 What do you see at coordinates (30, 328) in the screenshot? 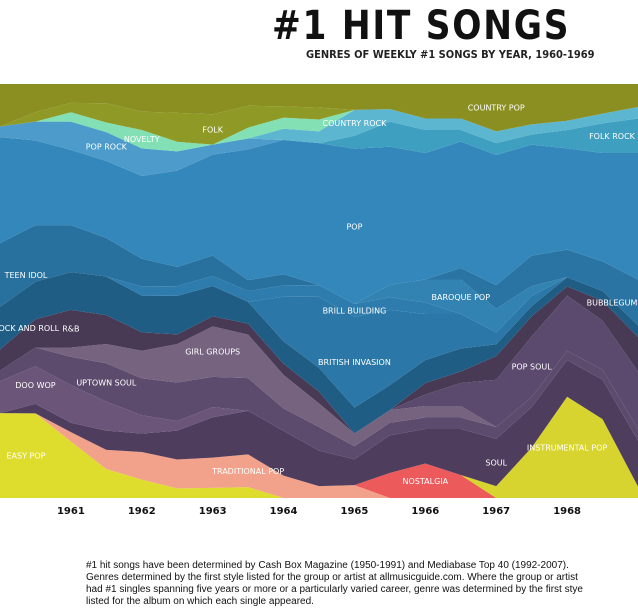
I see `label-rock-and-roll: ROCK AND ROLL` at bounding box center [30, 328].